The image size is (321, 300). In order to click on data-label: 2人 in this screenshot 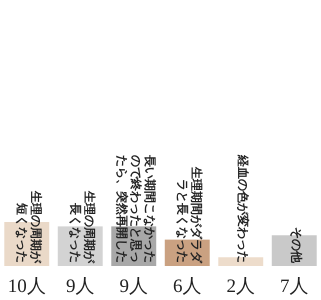, I will do `click(240, 286)`.